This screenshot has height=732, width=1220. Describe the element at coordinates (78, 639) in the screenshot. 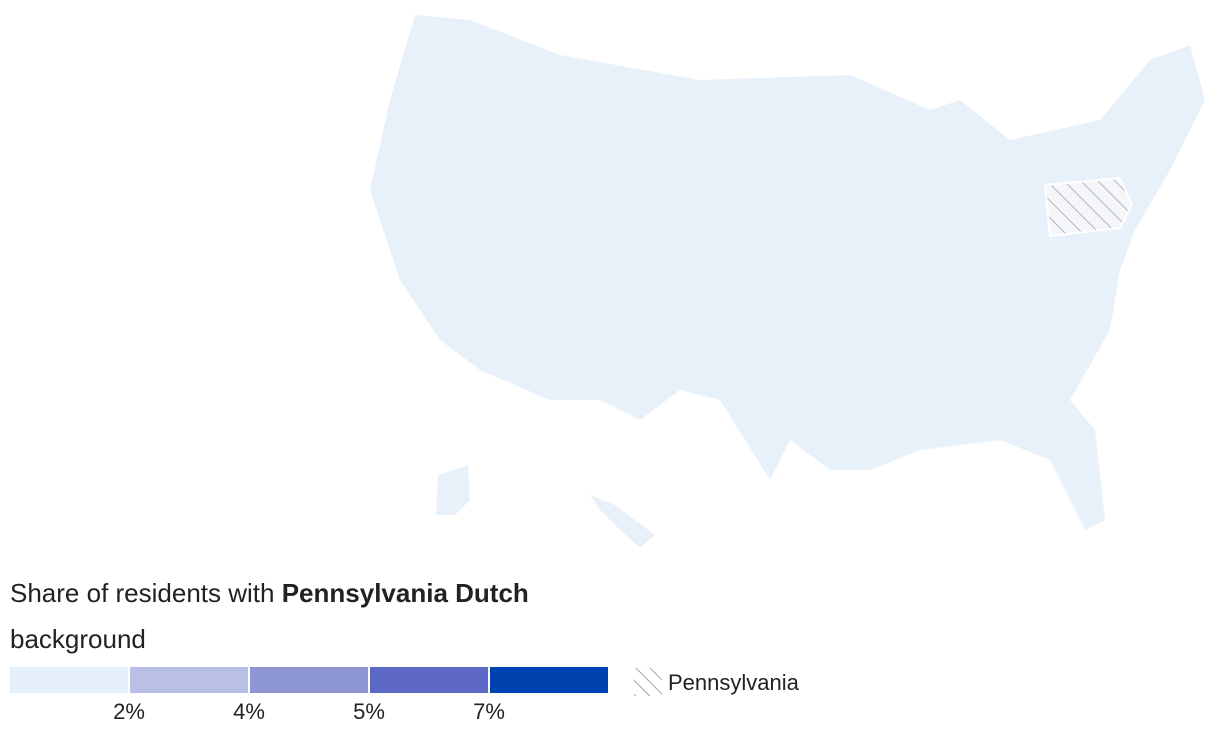

I see `legend-title-text: background` at that location.